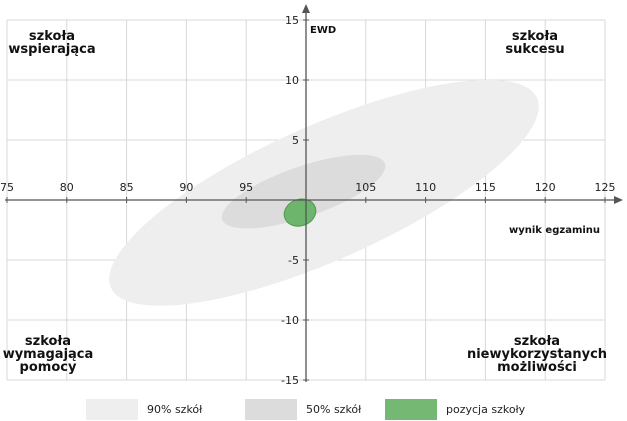 This screenshot has height=421, width=627. I want to click on y-tick-label: 5, so click(295, 140).